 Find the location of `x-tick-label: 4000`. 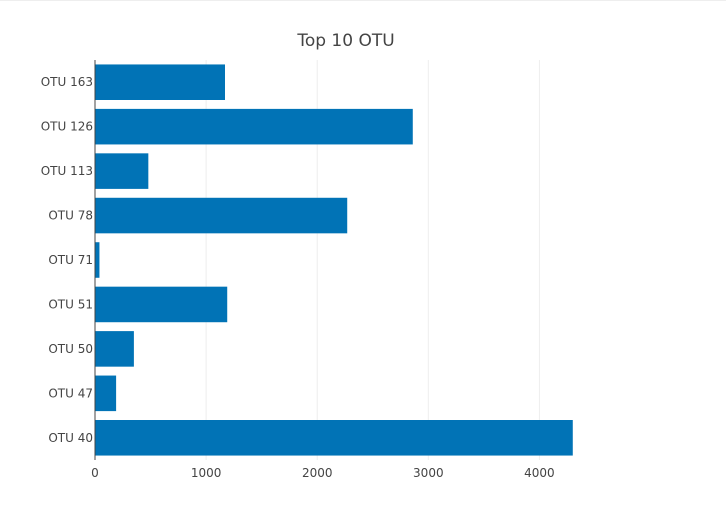

x-tick-label: 4000 is located at coordinates (539, 473).